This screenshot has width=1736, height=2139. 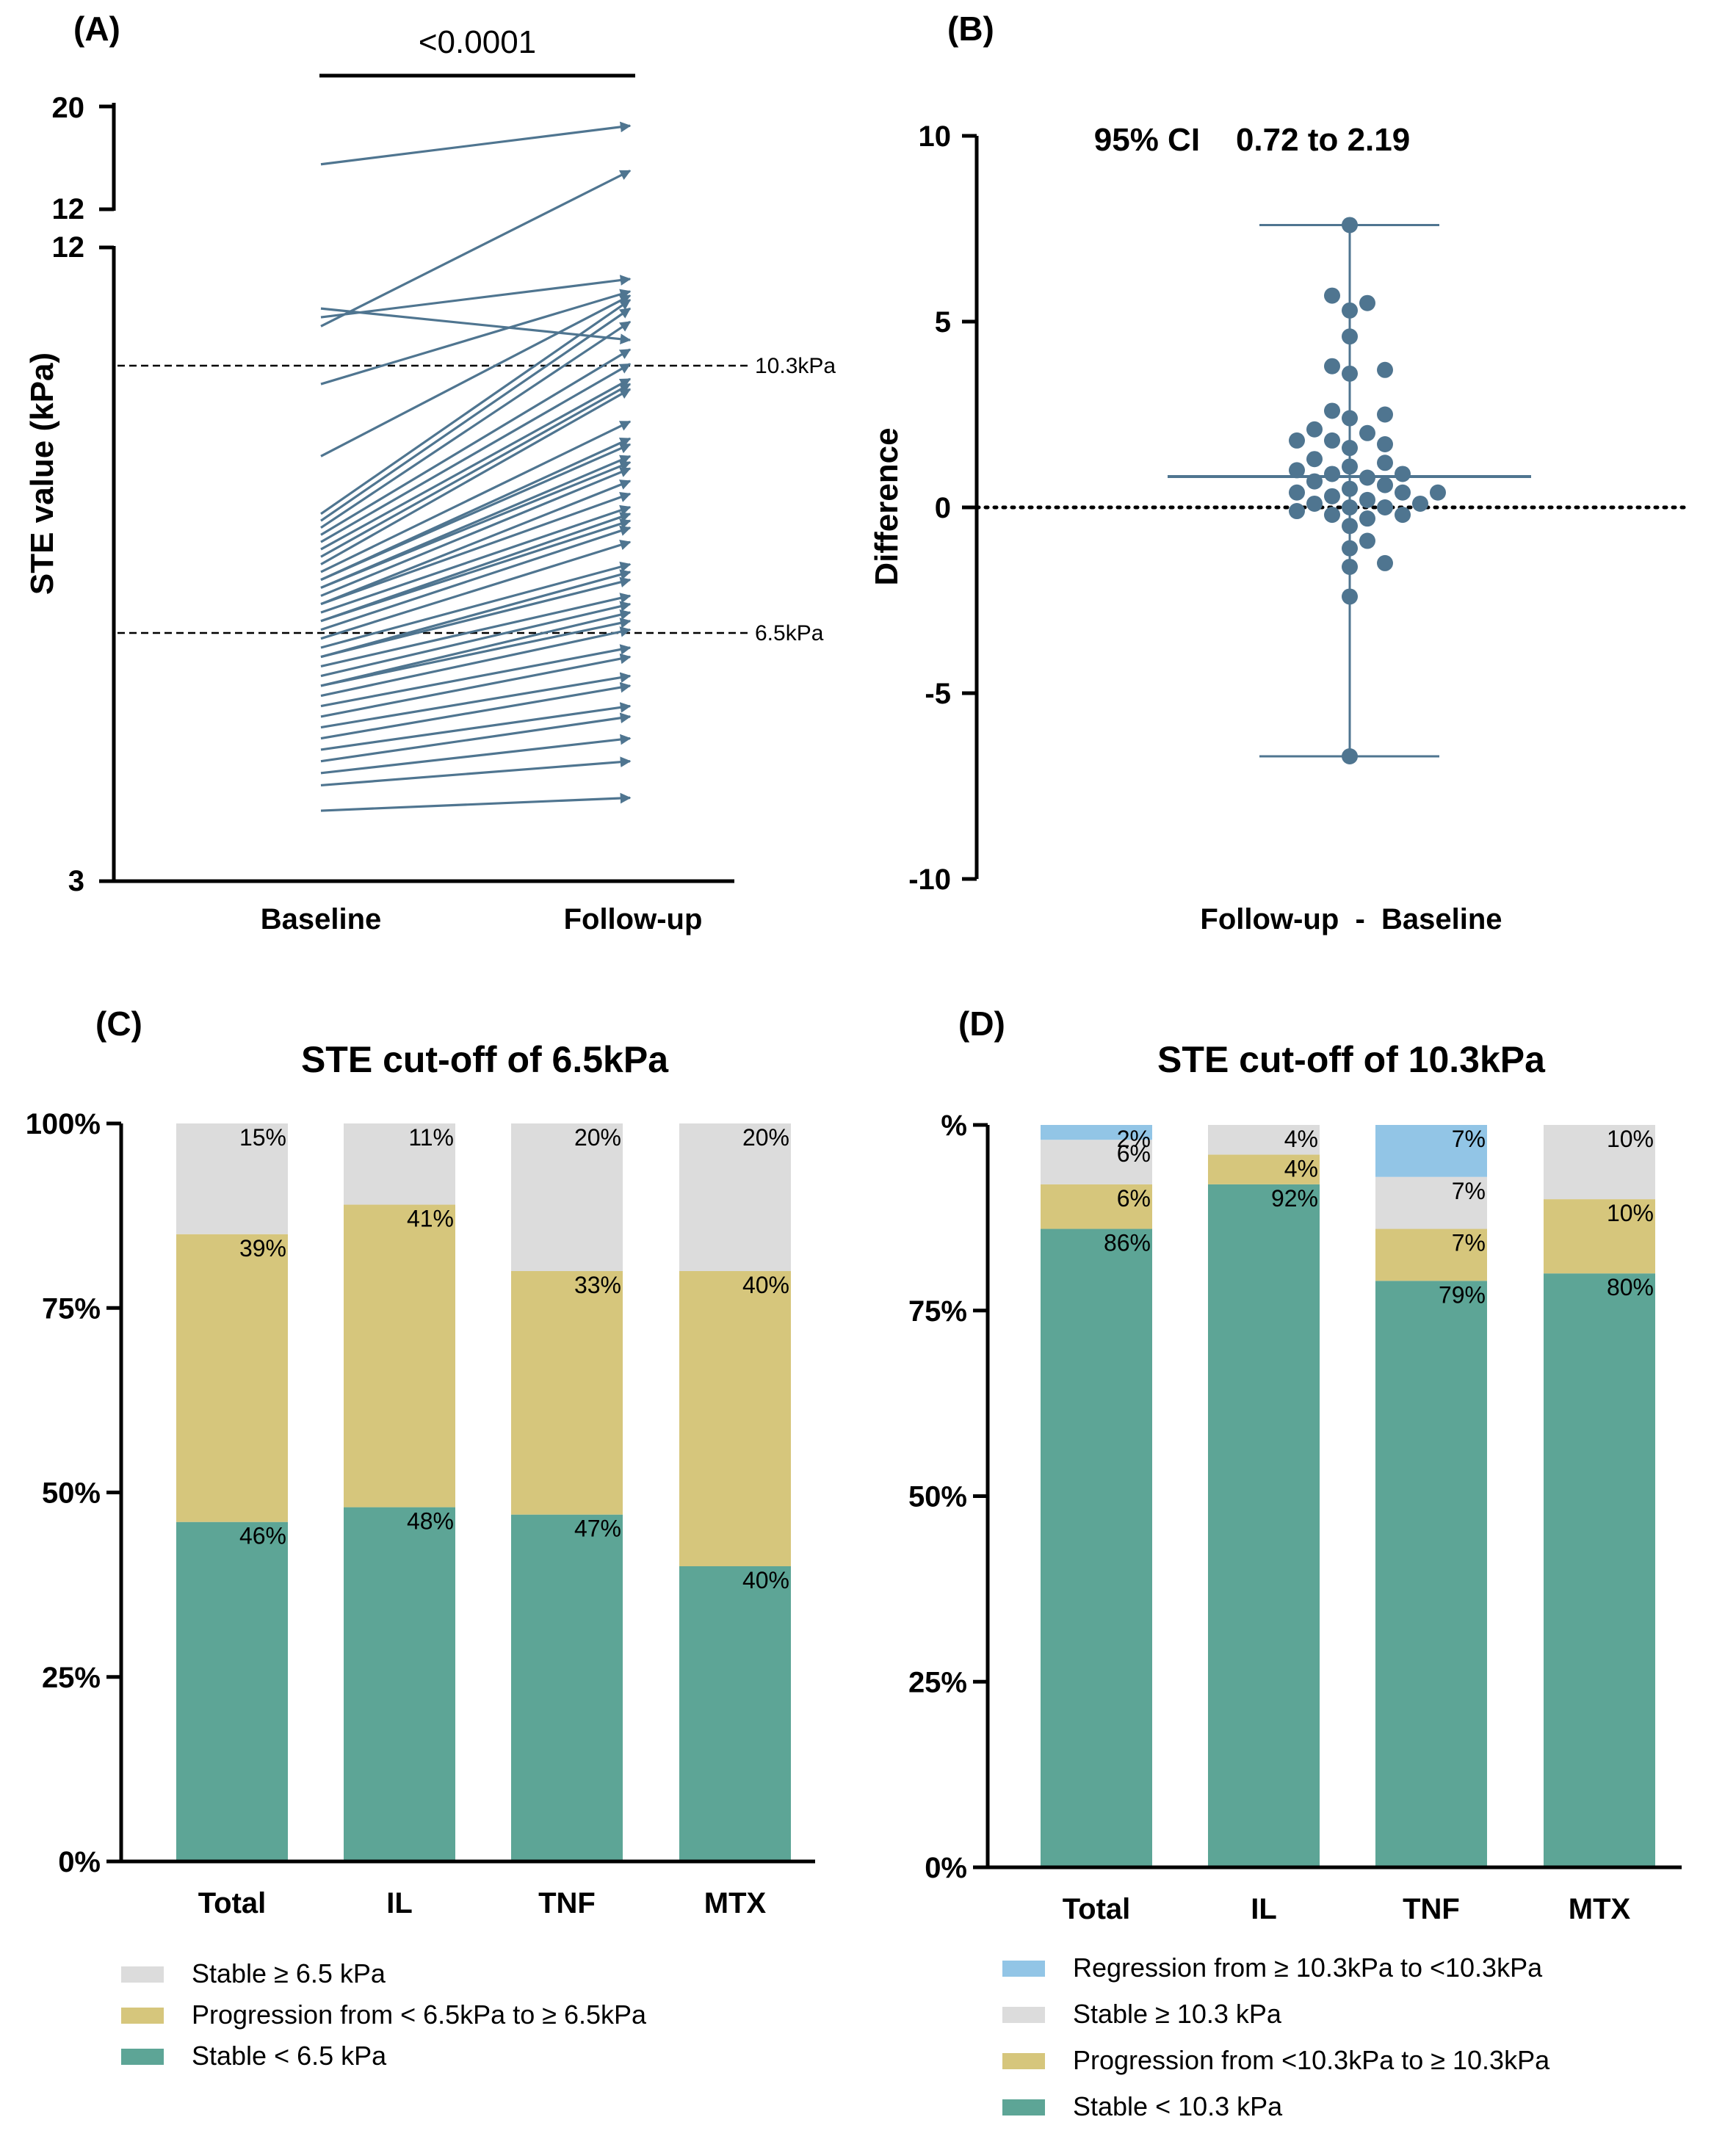 What do you see at coordinates (485, 1059) in the screenshot?
I see `panel-c-title: STE cut-off of 6.5kPa` at bounding box center [485, 1059].